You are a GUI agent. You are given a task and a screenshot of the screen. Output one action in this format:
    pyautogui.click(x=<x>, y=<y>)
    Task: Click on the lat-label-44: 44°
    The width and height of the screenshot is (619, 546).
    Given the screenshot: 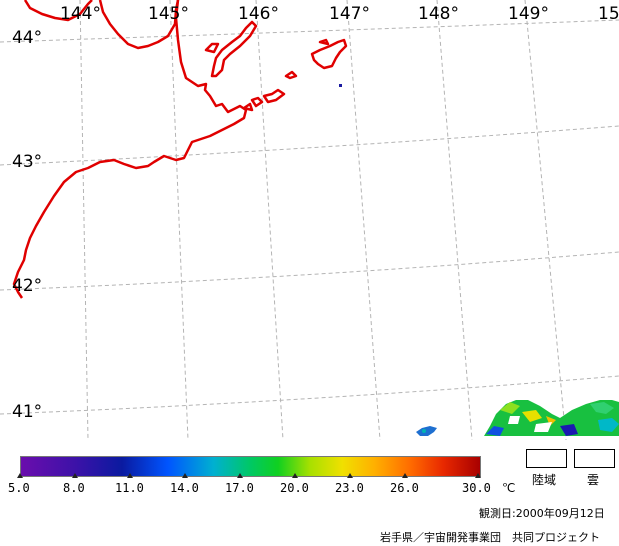 What is the action you would take?
    pyautogui.click(x=27, y=38)
    